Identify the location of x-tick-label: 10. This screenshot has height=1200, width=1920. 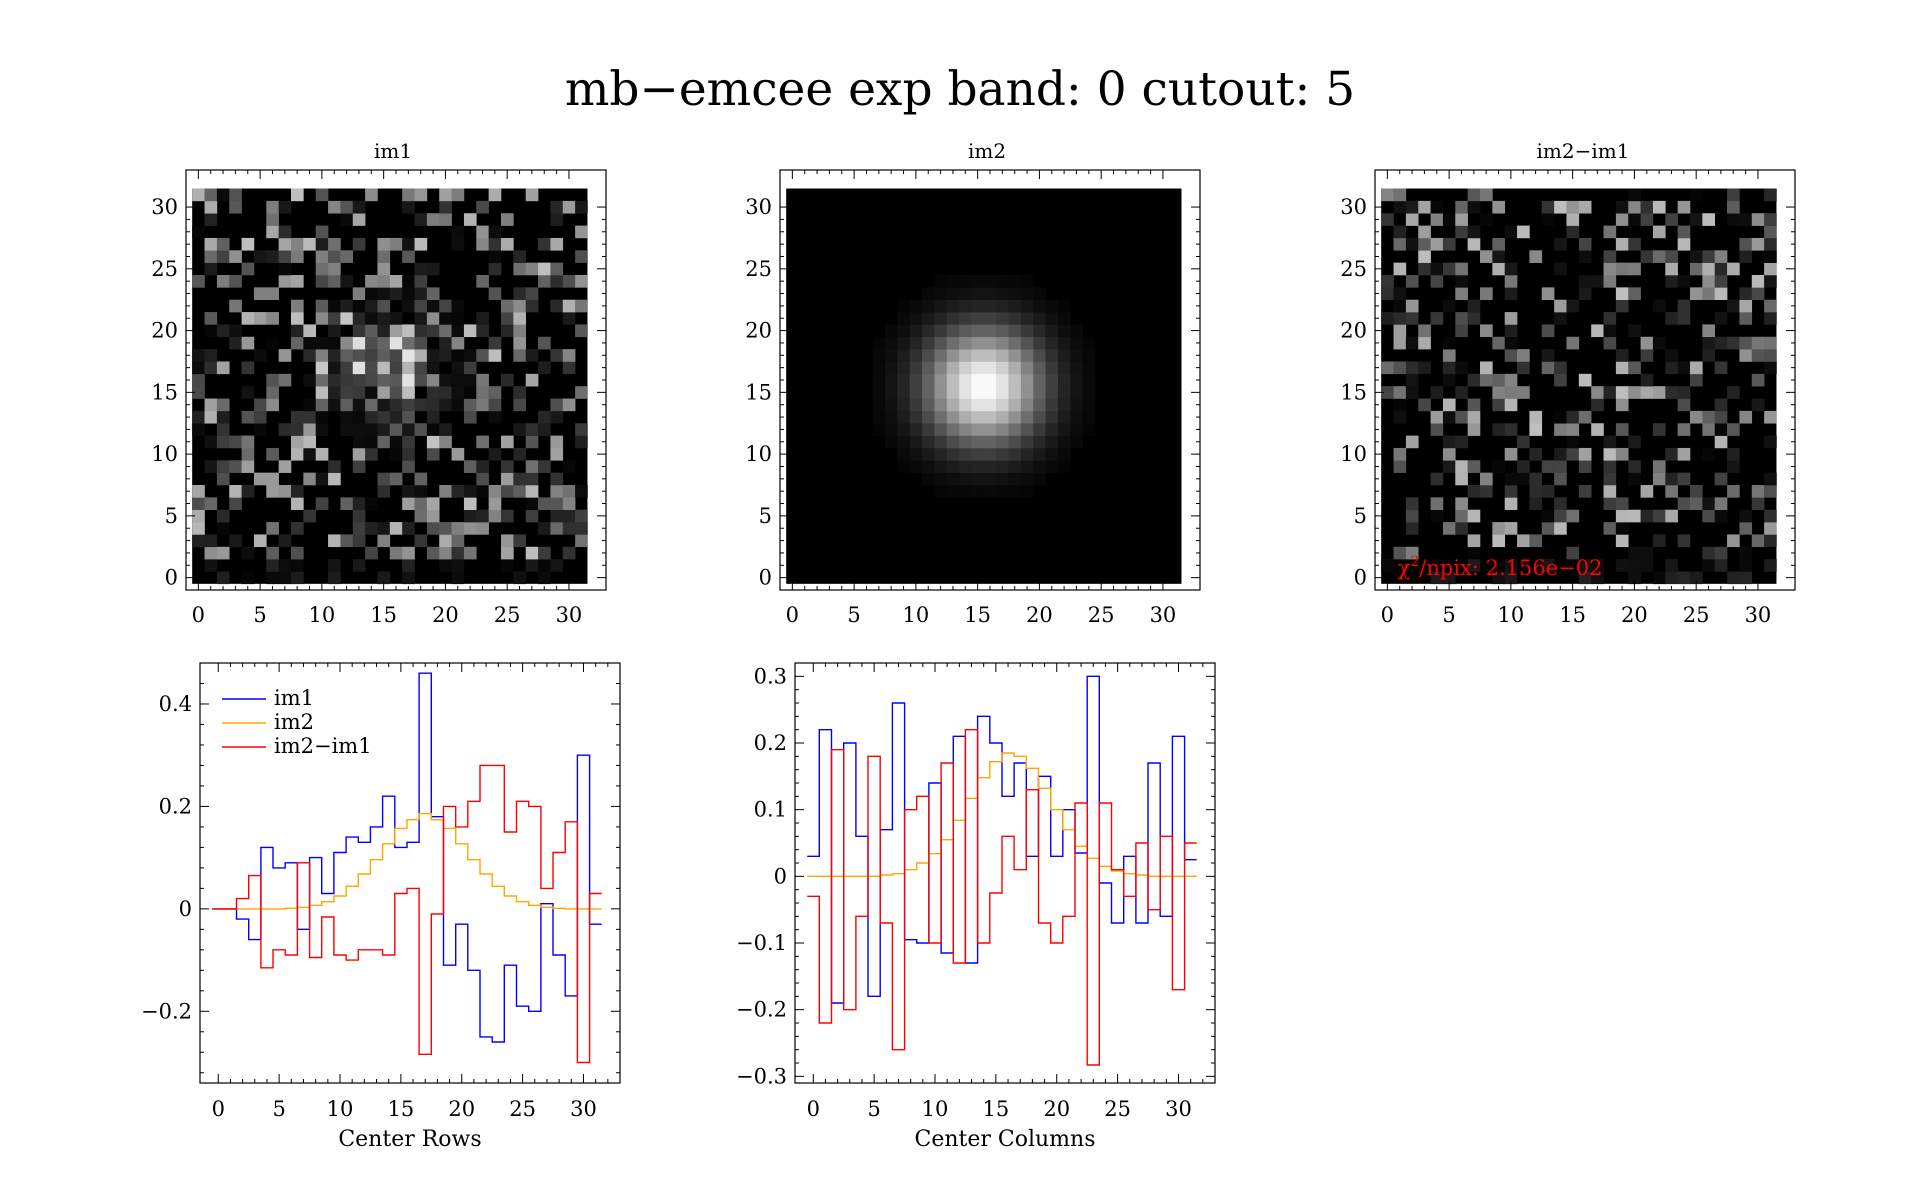
(916, 615).